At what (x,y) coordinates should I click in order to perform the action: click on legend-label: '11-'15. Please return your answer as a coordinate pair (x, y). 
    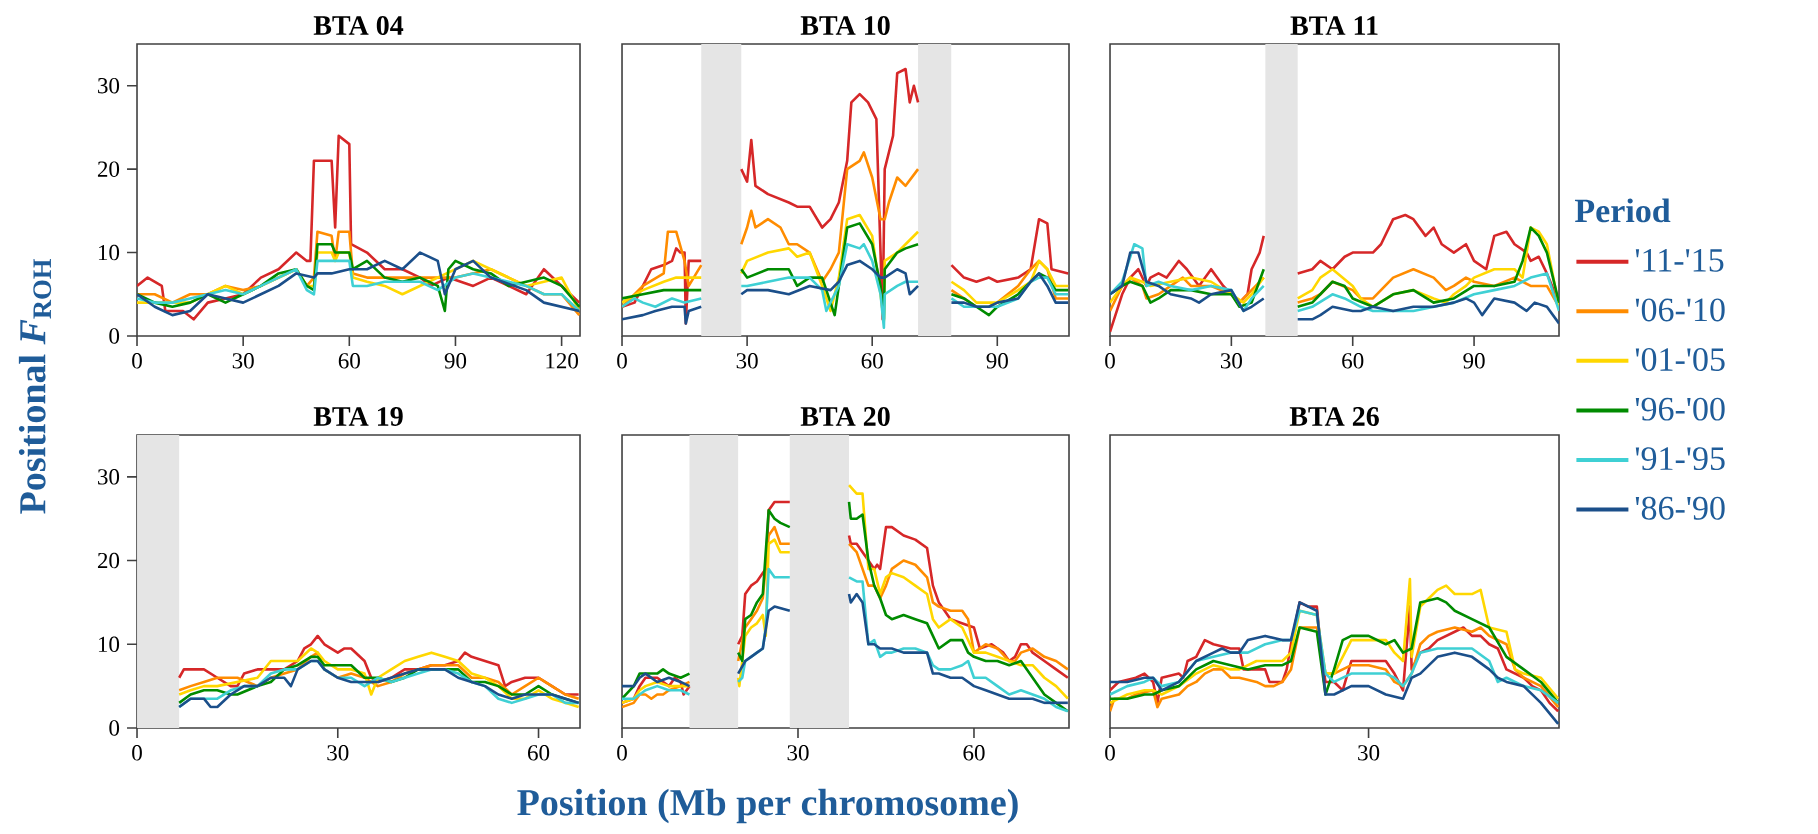
    Looking at the image, I should click on (1679, 260).